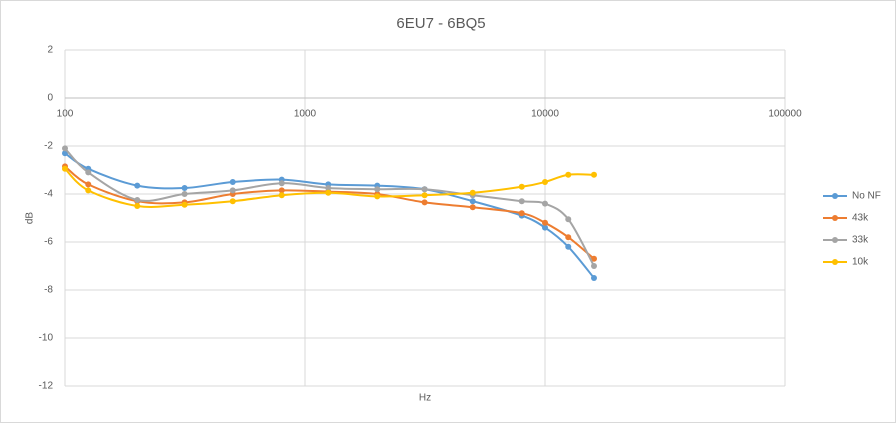 The height and width of the screenshot is (423, 896). What do you see at coordinates (48, 242) in the screenshot?
I see `y-tick-label: -6` at bounding box center [48, 242].